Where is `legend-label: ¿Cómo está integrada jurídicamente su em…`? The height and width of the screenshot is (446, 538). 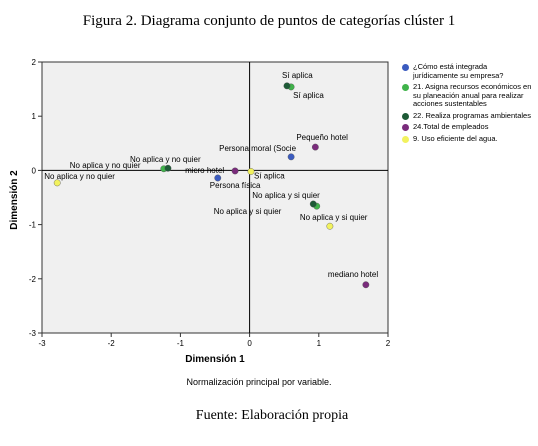 legend-label: ¿Cómo está integrada jurídicamente su em… is located at coordinates (458, 71).